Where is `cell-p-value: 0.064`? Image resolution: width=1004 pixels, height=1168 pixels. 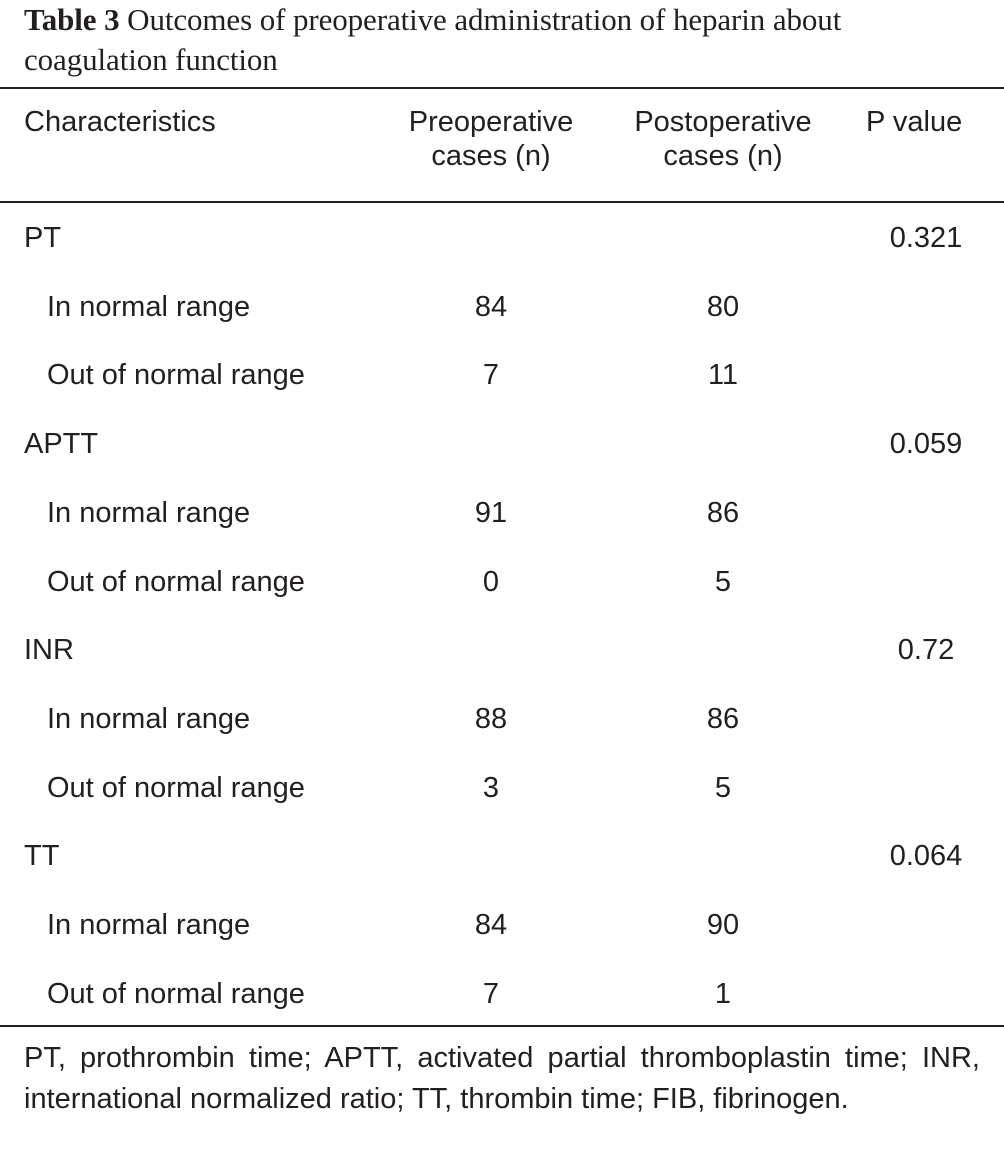 cell-p-value: 0.064 is located at coordinates (926, 856).